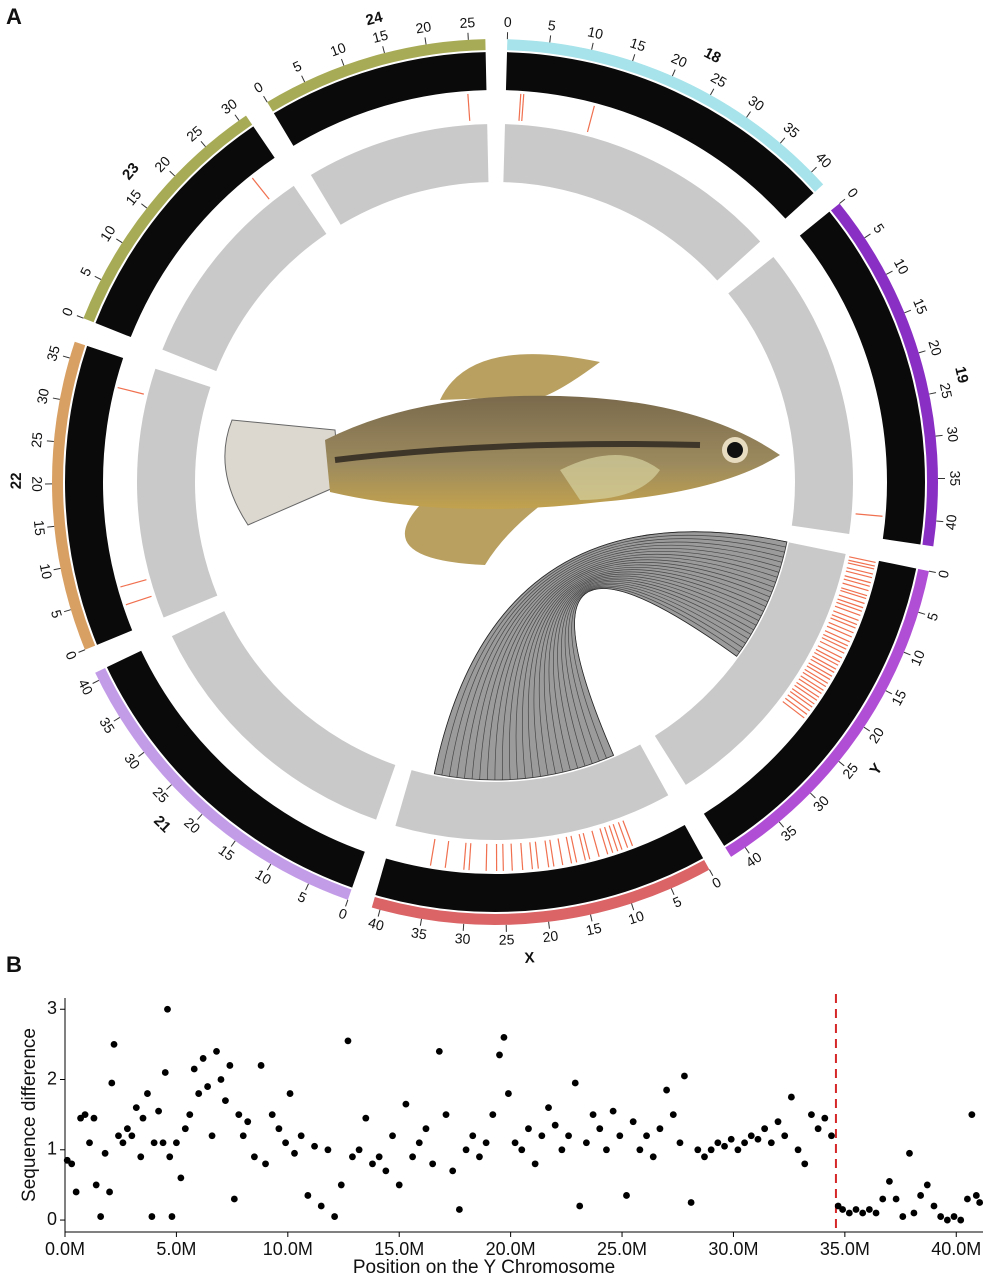  Describe the element at coordinates (229, 106) in the screenshot. I see `tick-label: 30` at that location.